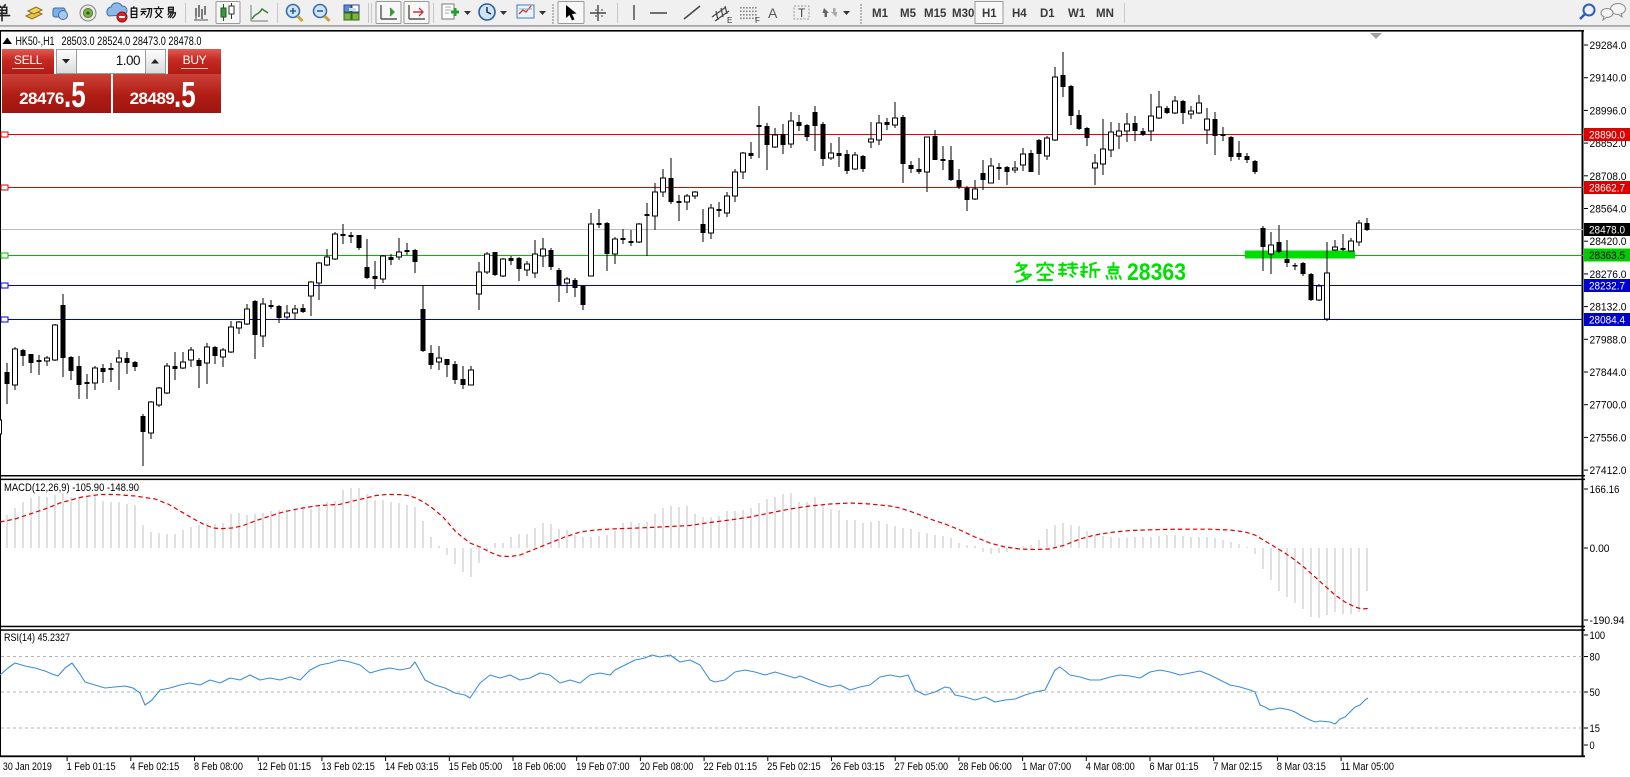 The height and width of the screenshot is (777, 1630). I want to click on svg-text: 50, so click(1595, 693).